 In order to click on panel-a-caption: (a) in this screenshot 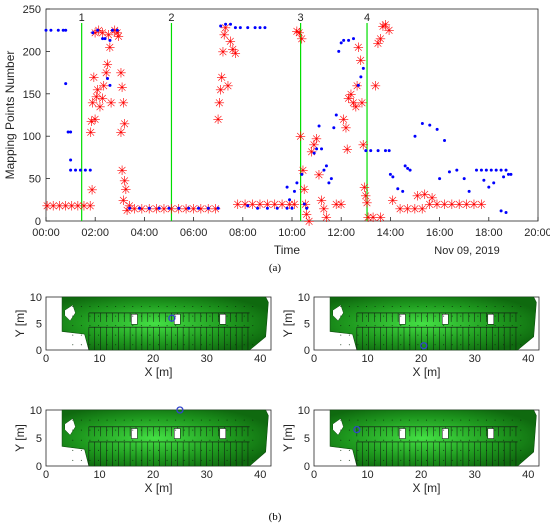, I will do `click(275, 268)`.